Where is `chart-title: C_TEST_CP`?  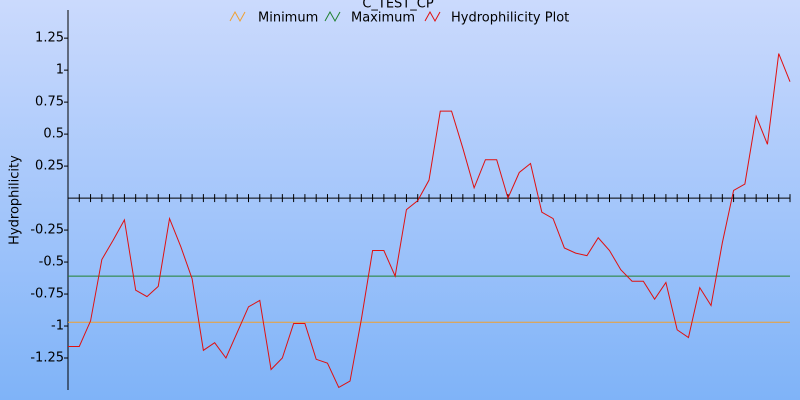 chart-title: C_TEST_CP is located at coordinates (398, 6).